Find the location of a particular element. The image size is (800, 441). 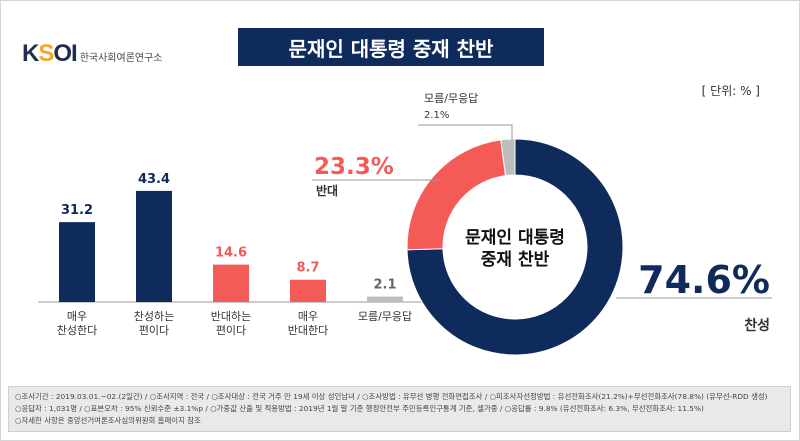

slice-value-label: 2.1% is located at coordinates (436, 115).